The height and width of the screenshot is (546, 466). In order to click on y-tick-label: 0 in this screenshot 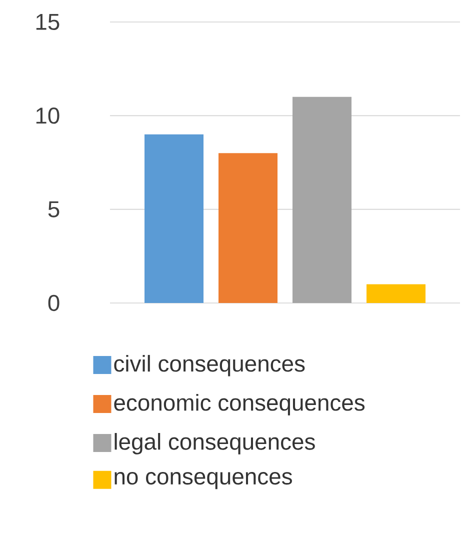, I will do `click(54, 303)`.